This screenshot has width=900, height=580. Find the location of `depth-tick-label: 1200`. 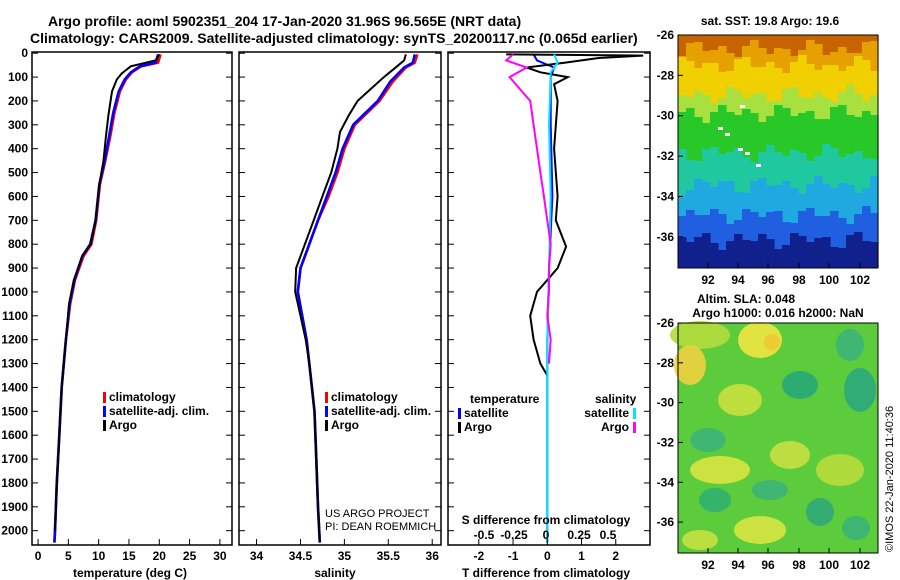

depth-tick-label: 1200 is located at coordinates (14, 340).